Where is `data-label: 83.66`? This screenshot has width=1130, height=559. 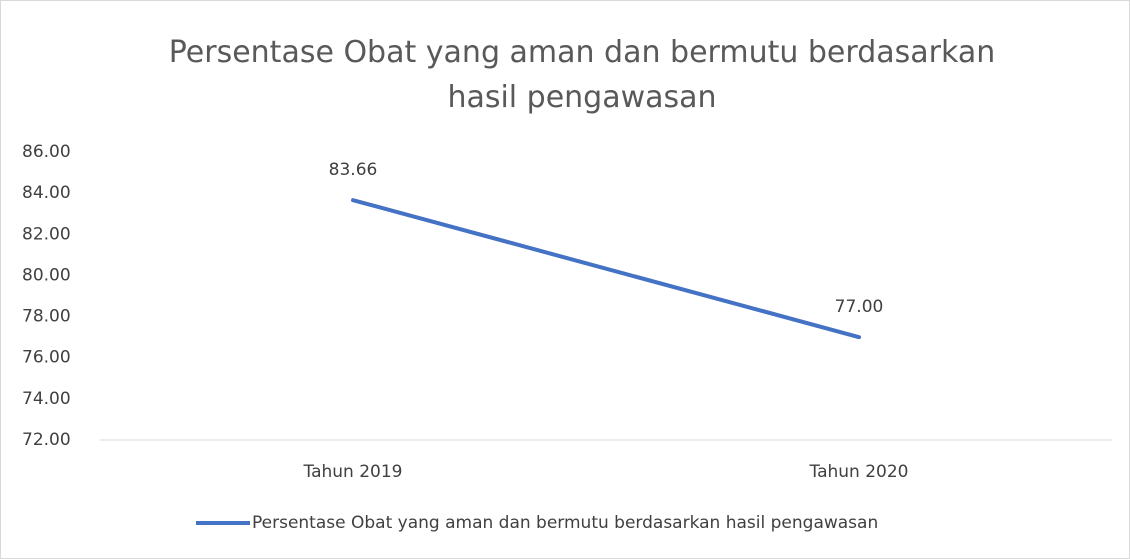 data-label: 83.66 is located at coordinates (353, 170).